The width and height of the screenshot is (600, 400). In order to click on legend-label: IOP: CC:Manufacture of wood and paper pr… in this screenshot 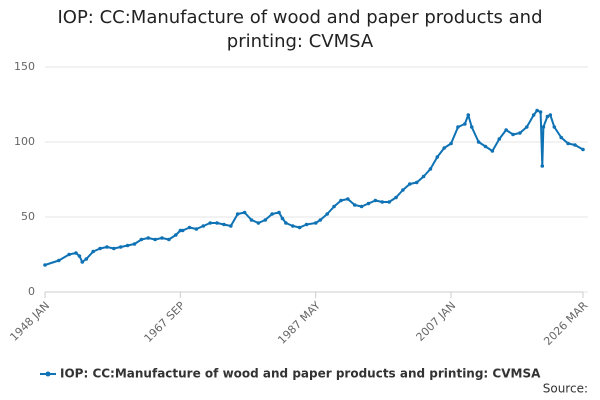, I will do `click(300, 374)`.